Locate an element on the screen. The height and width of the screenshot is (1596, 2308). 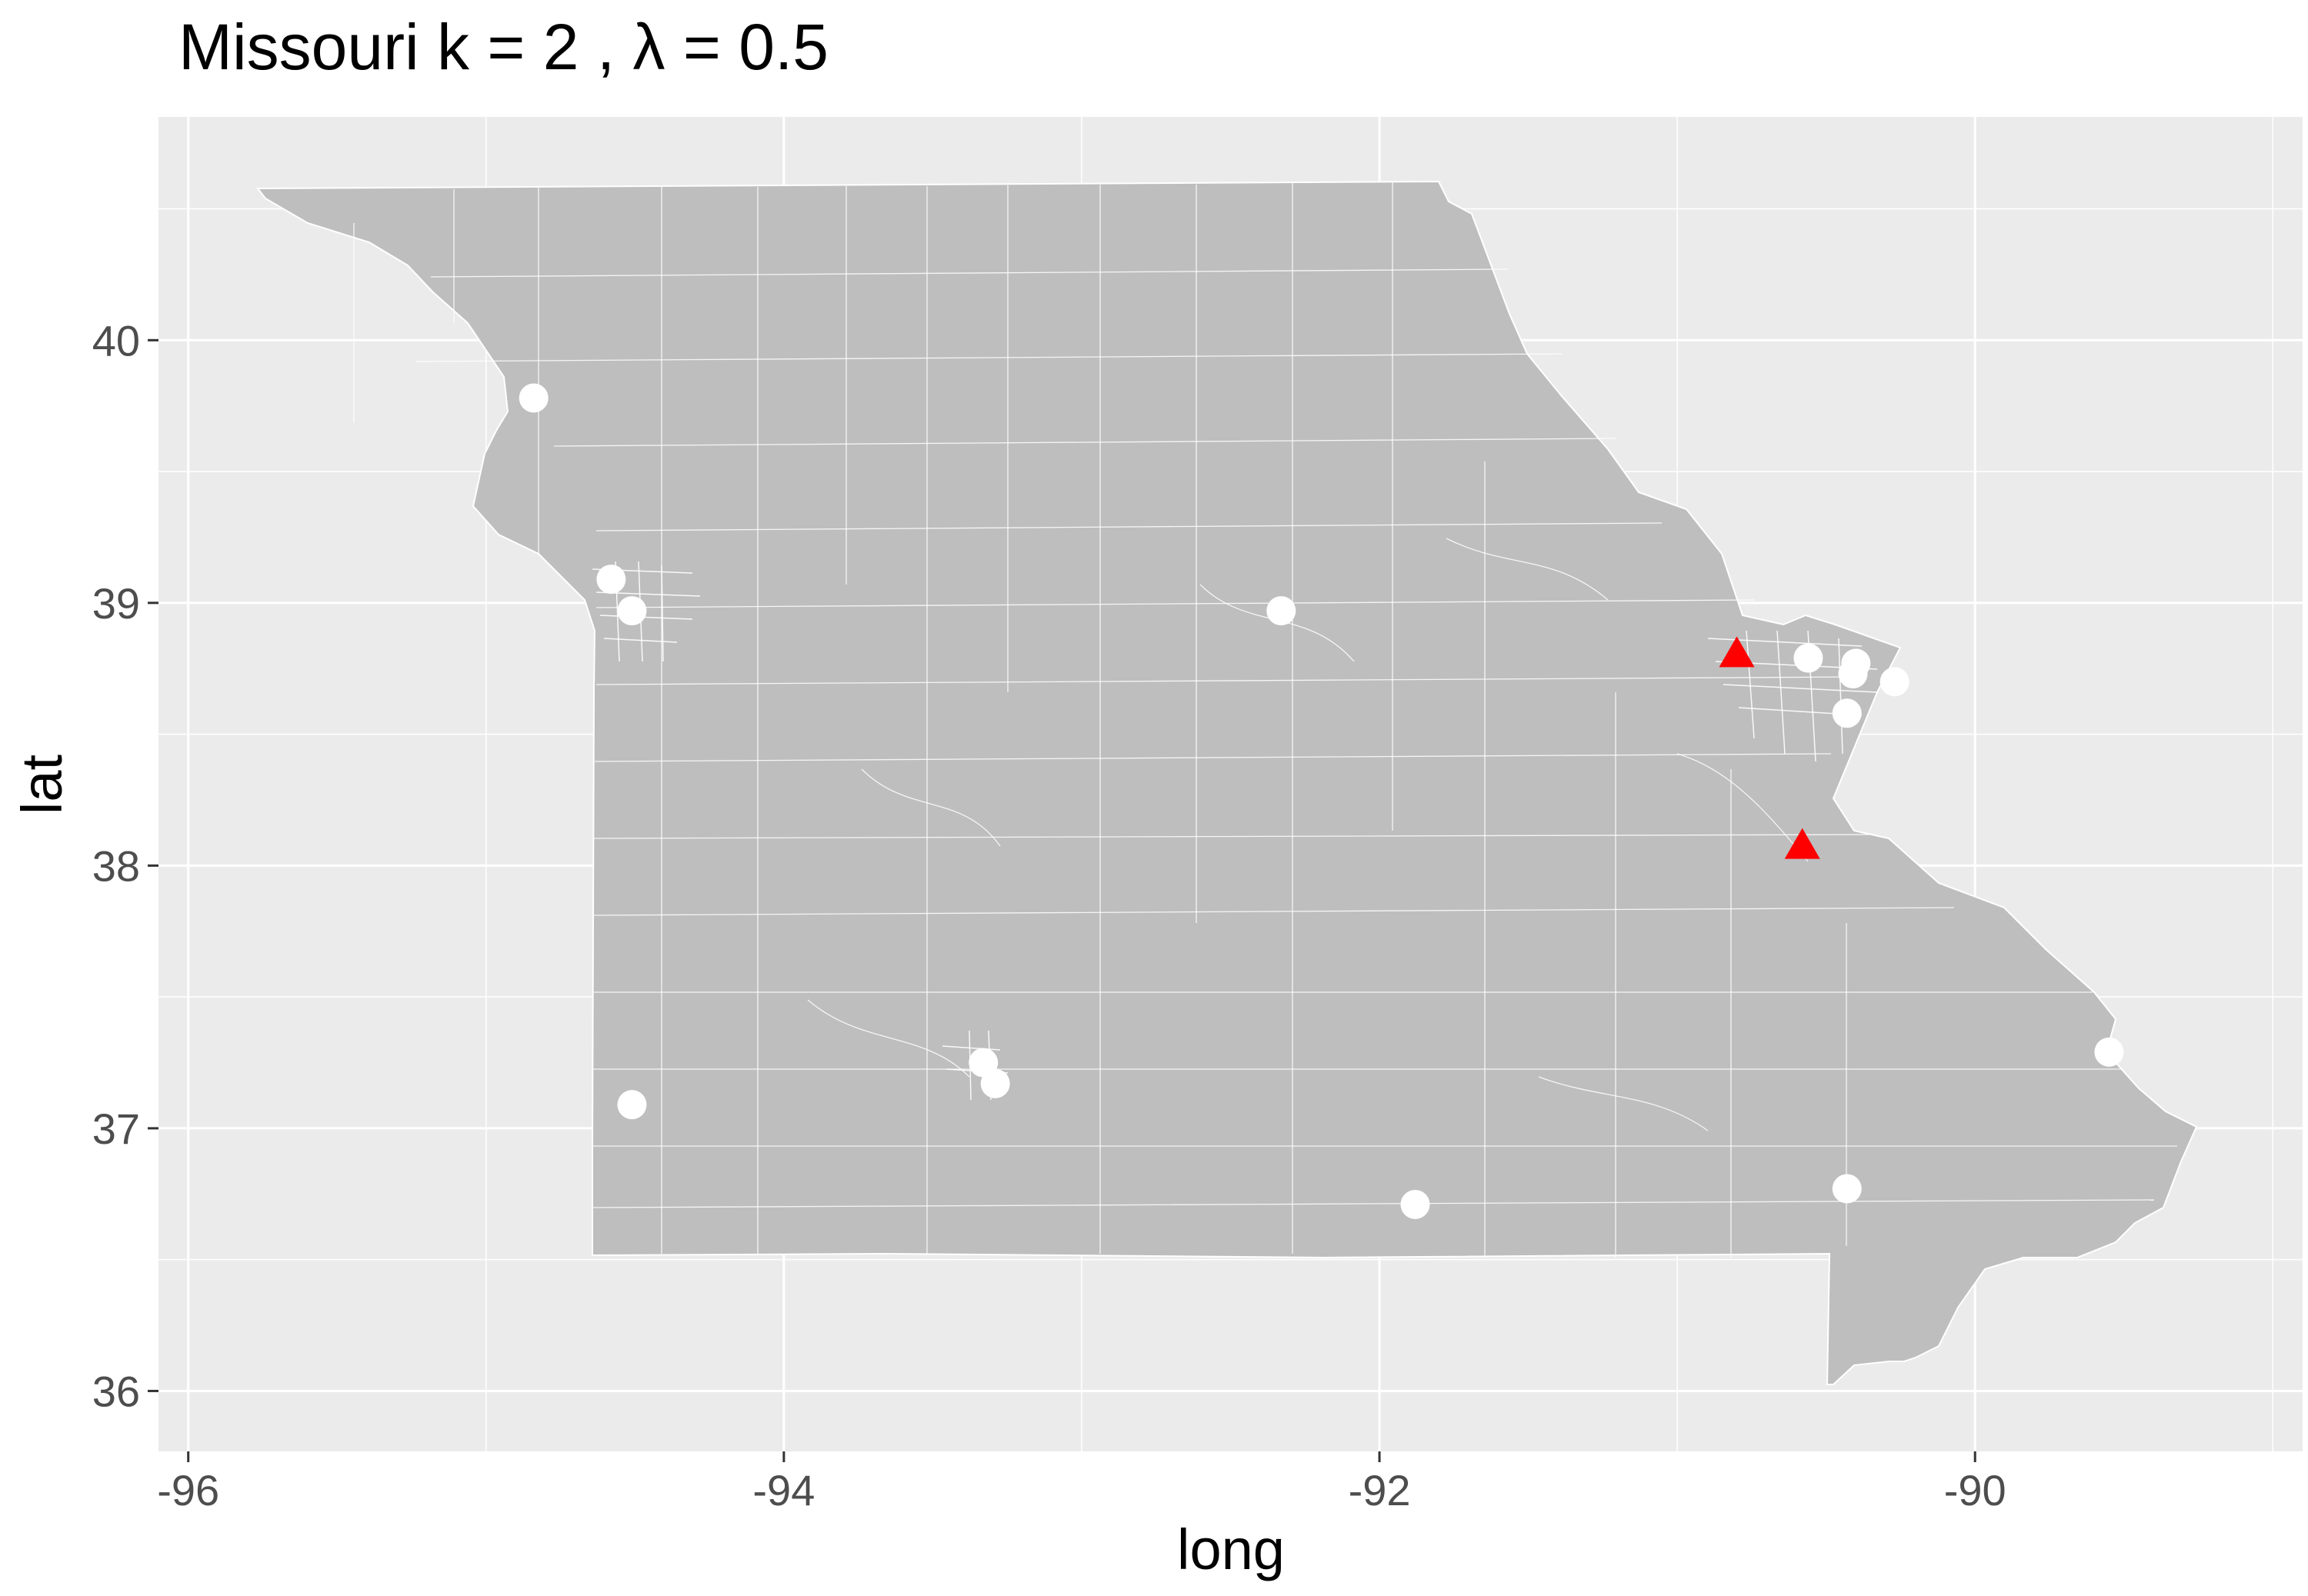
y-tick-label: 40 is located at coordinates (116, 340).